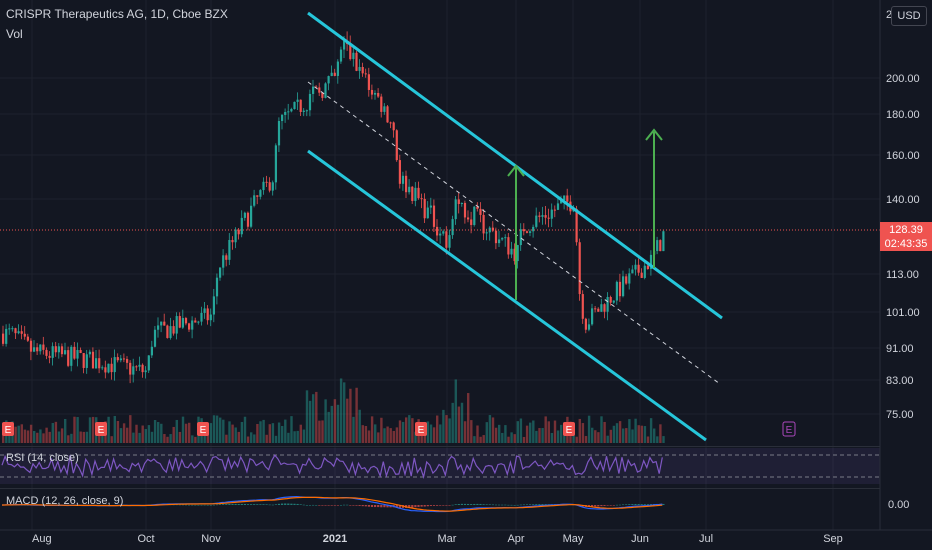 The image size is (932, 550). I want to click on chart-title: CRISPR Therapeutics AG, 1D, Cboe BZX, so click(117, 14).